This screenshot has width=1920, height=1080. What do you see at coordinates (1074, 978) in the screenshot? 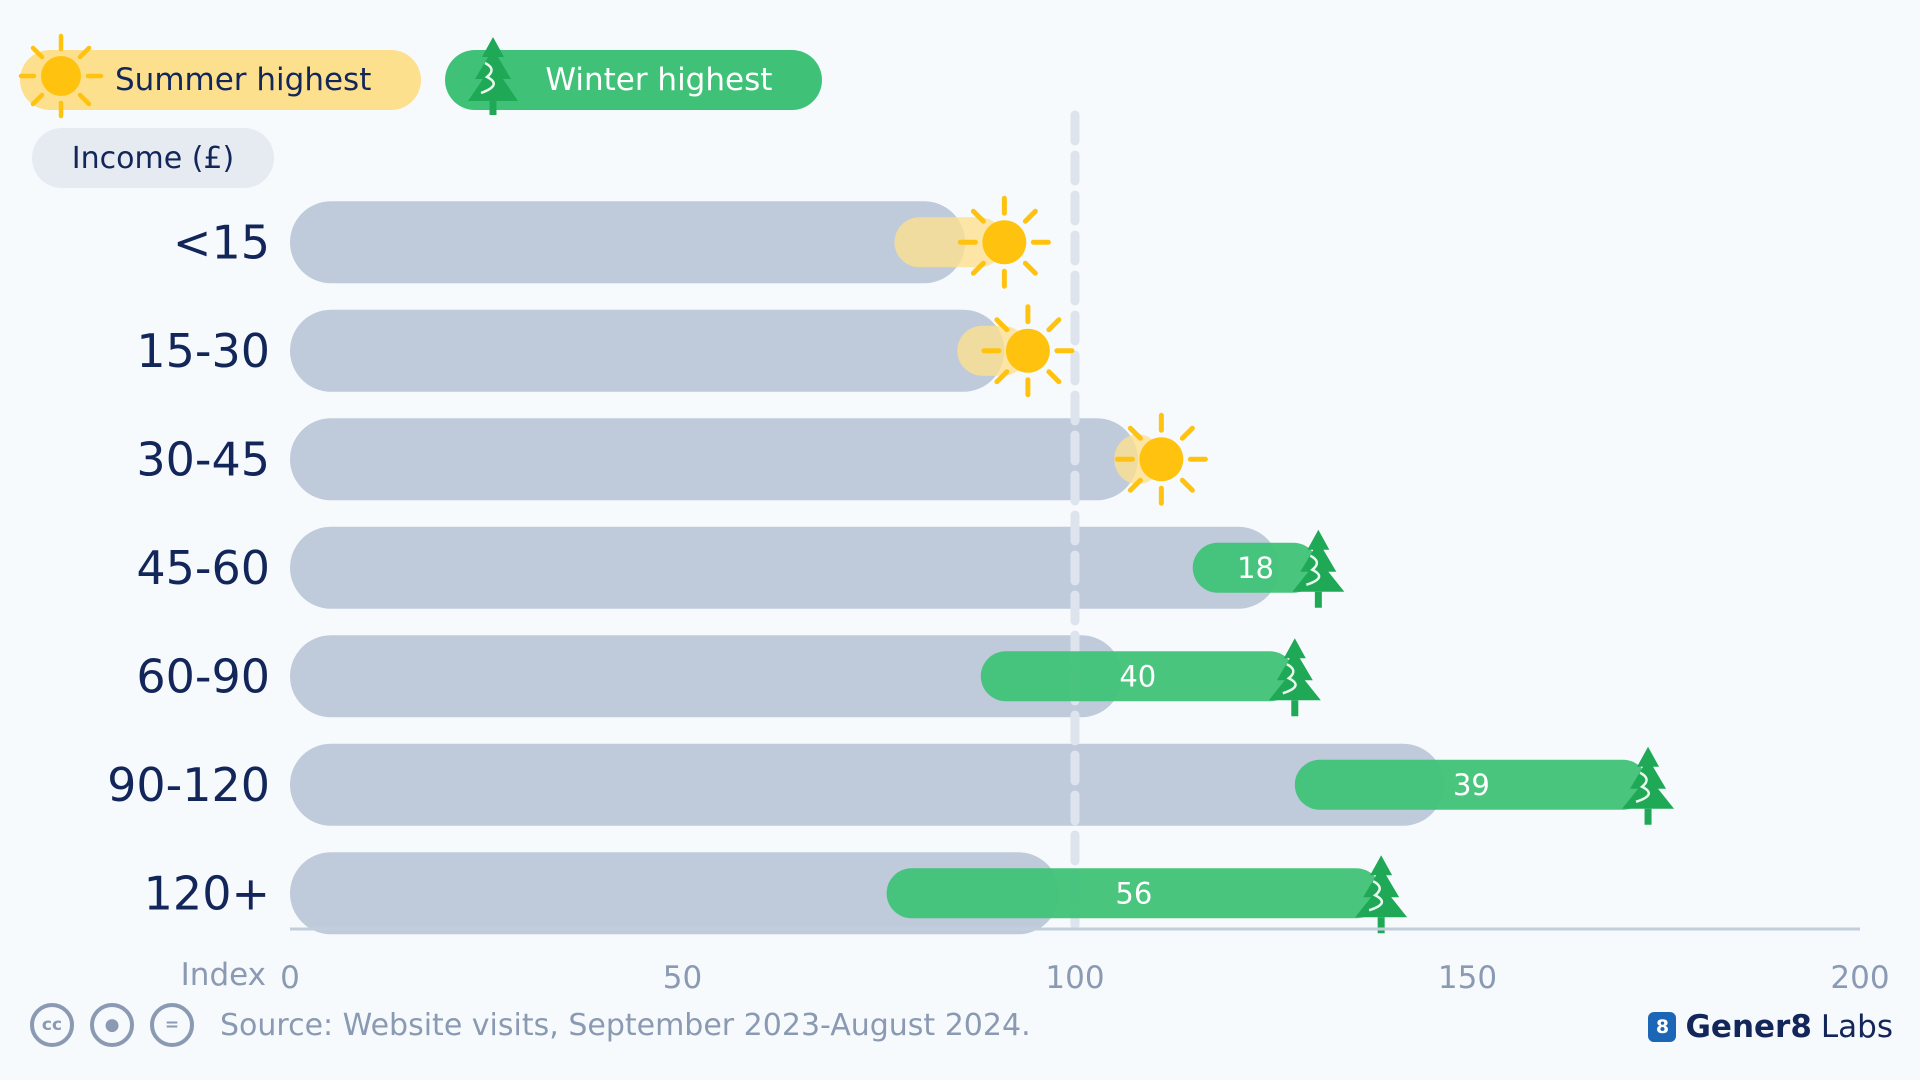
I see `x-tick-label: 100` at bounding box center [1074, 978].